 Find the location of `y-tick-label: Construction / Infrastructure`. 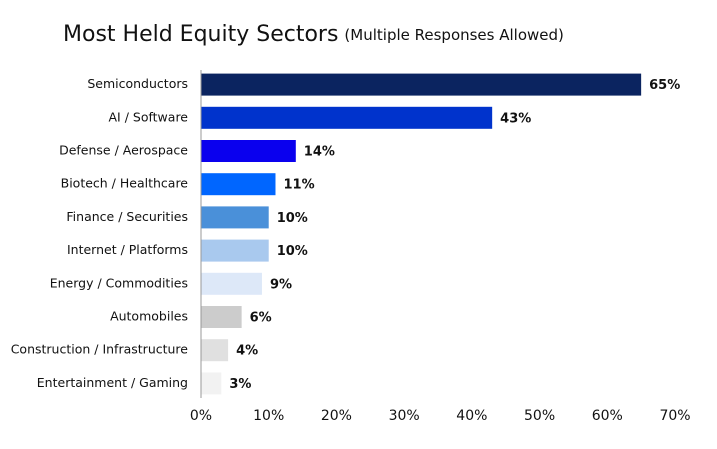

y-tick-label: Construction / Infrastructure is located at coordinates (100, 349).